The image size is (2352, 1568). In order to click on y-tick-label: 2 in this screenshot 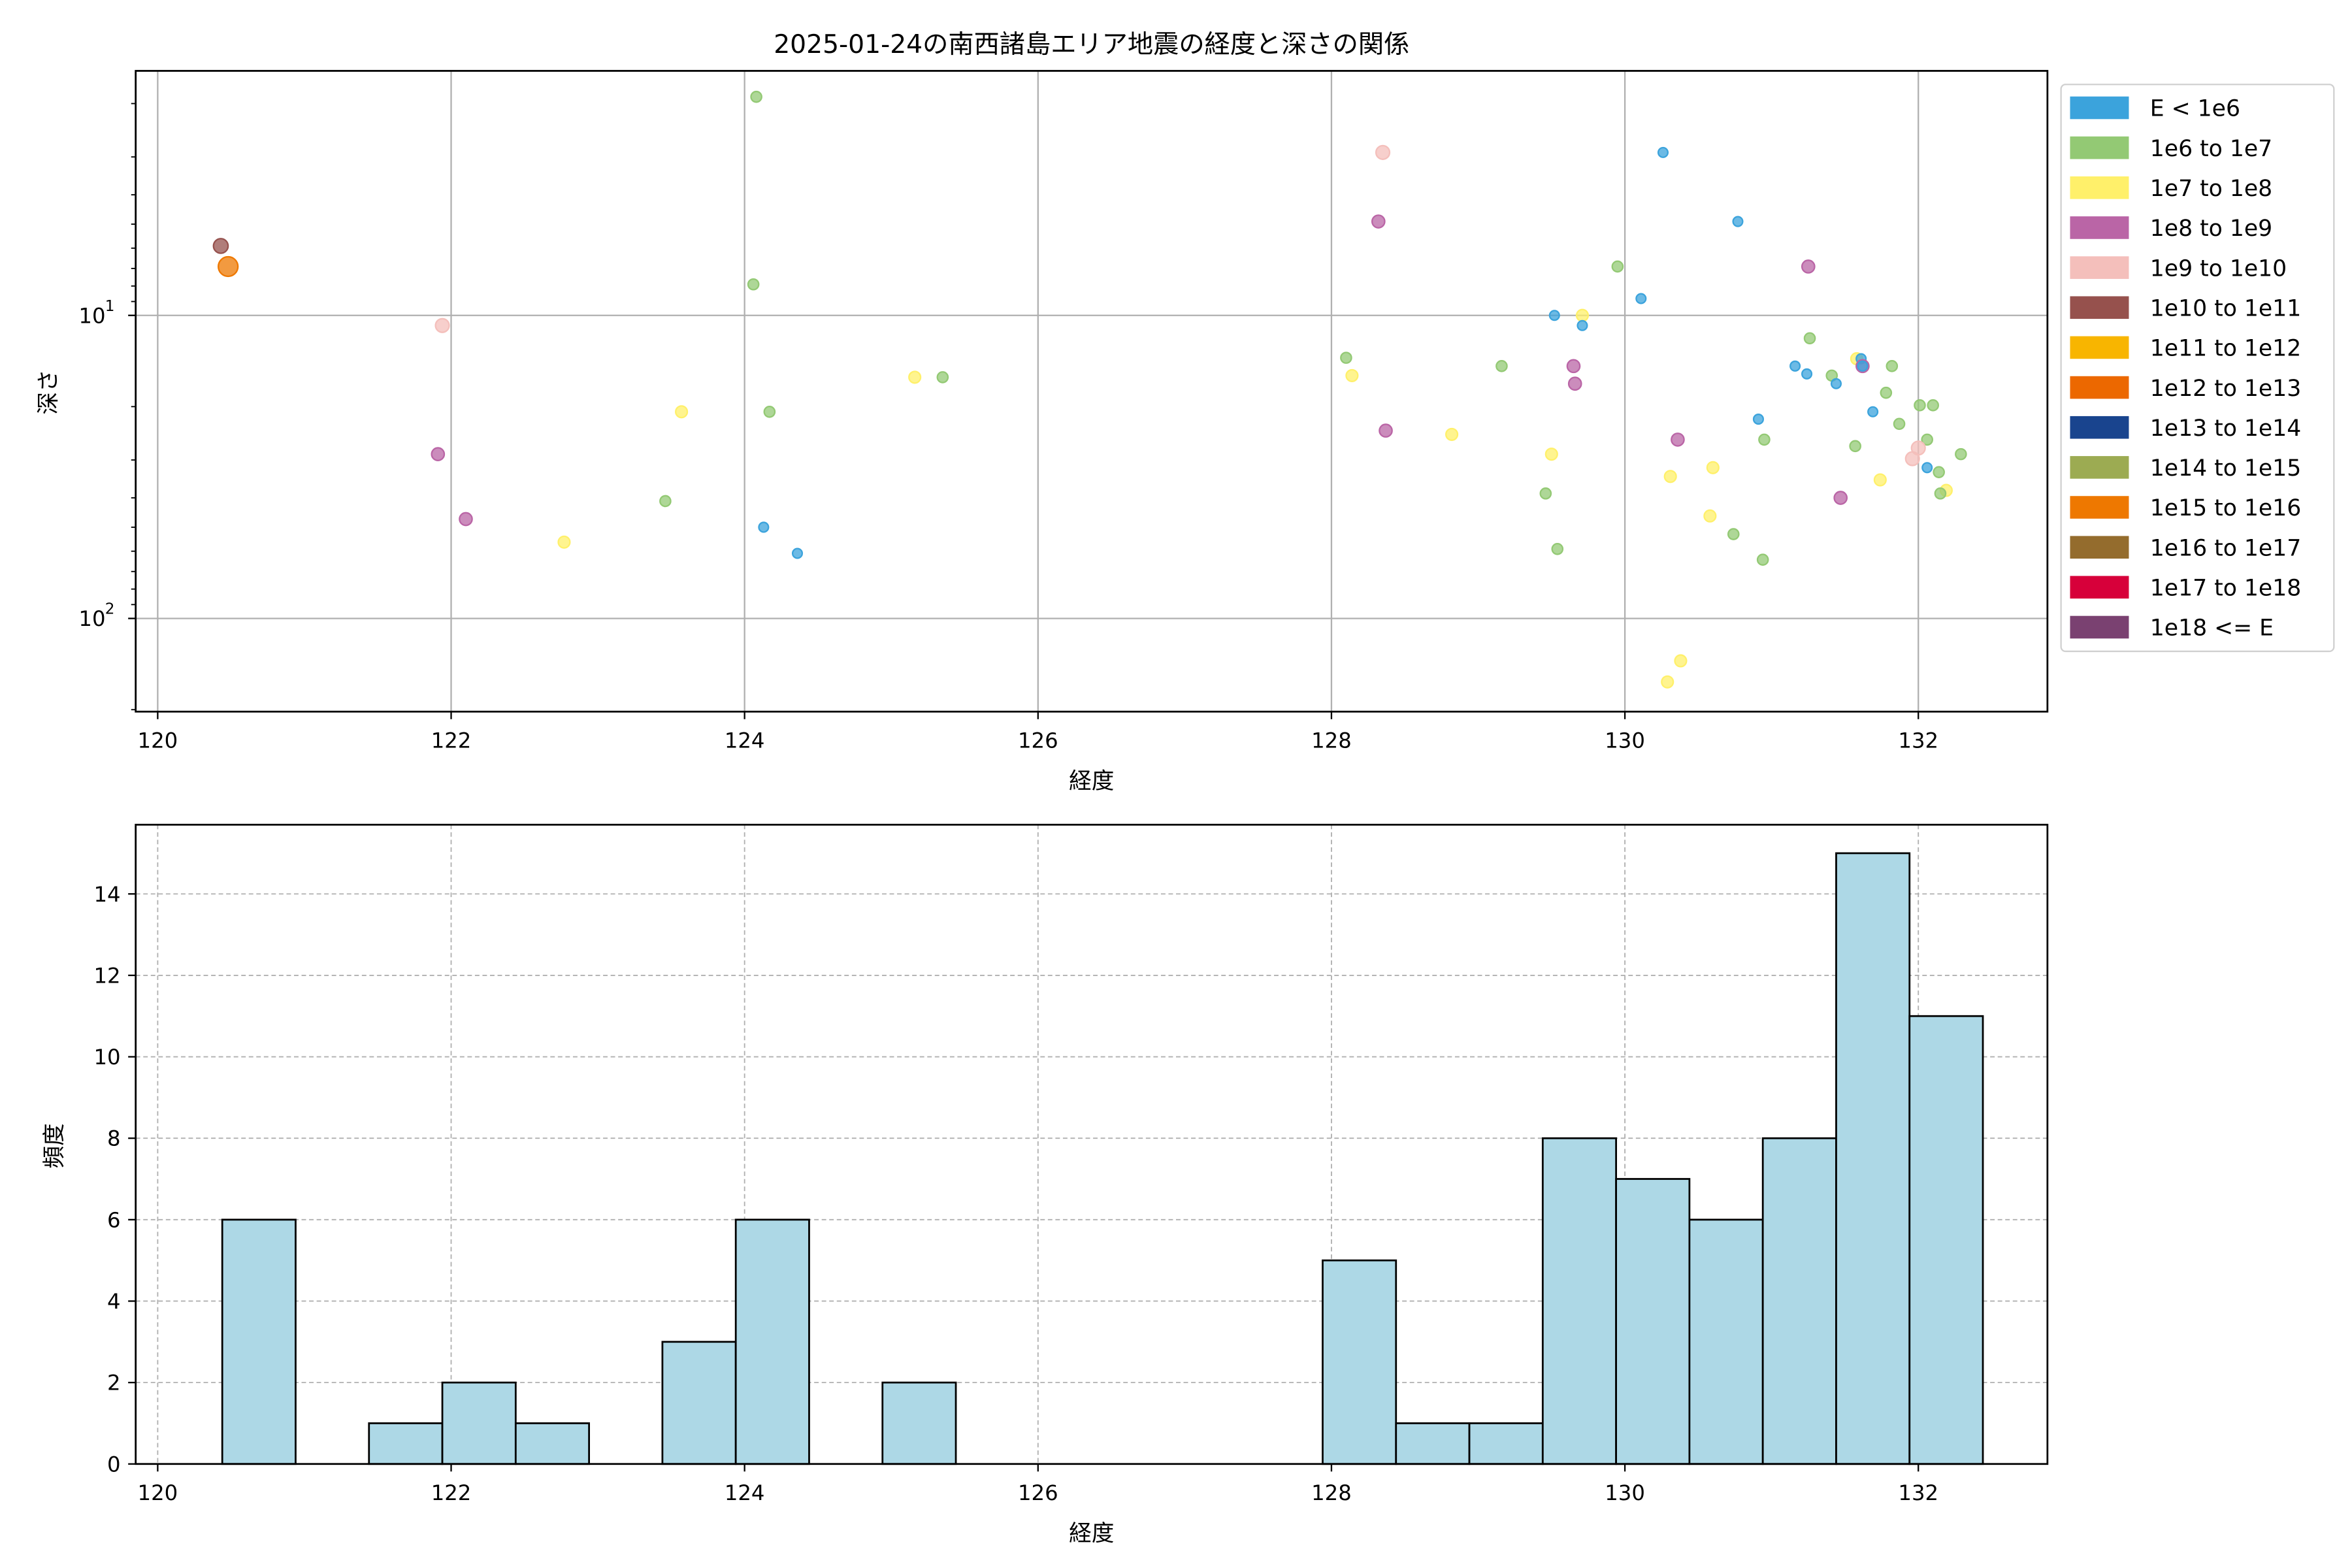, I will do `click(114, 1383)`.